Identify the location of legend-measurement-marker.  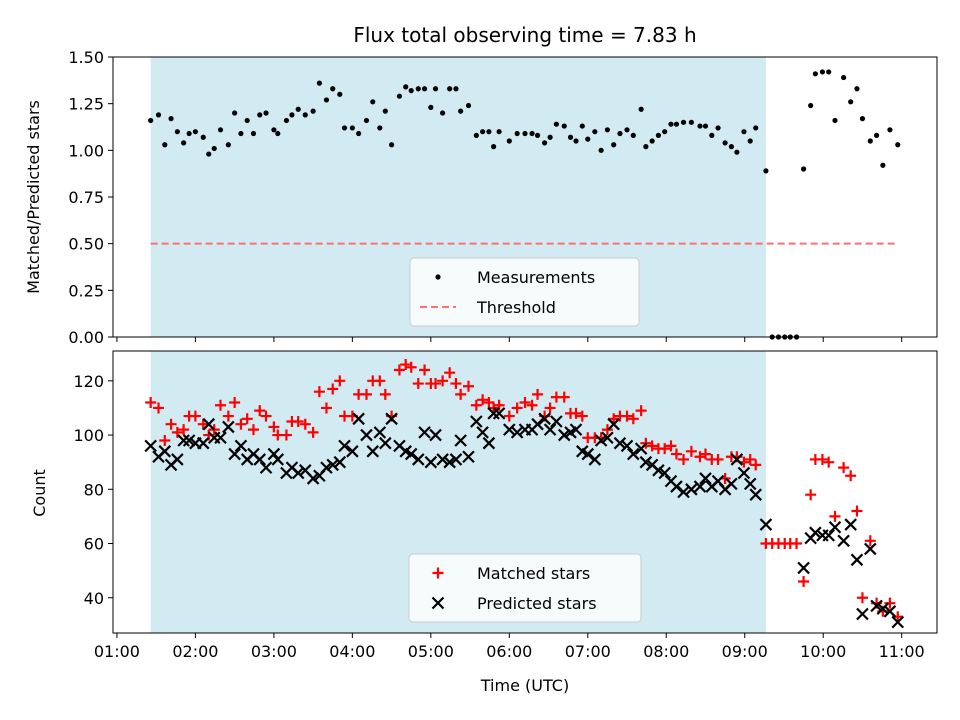
(438, 277).